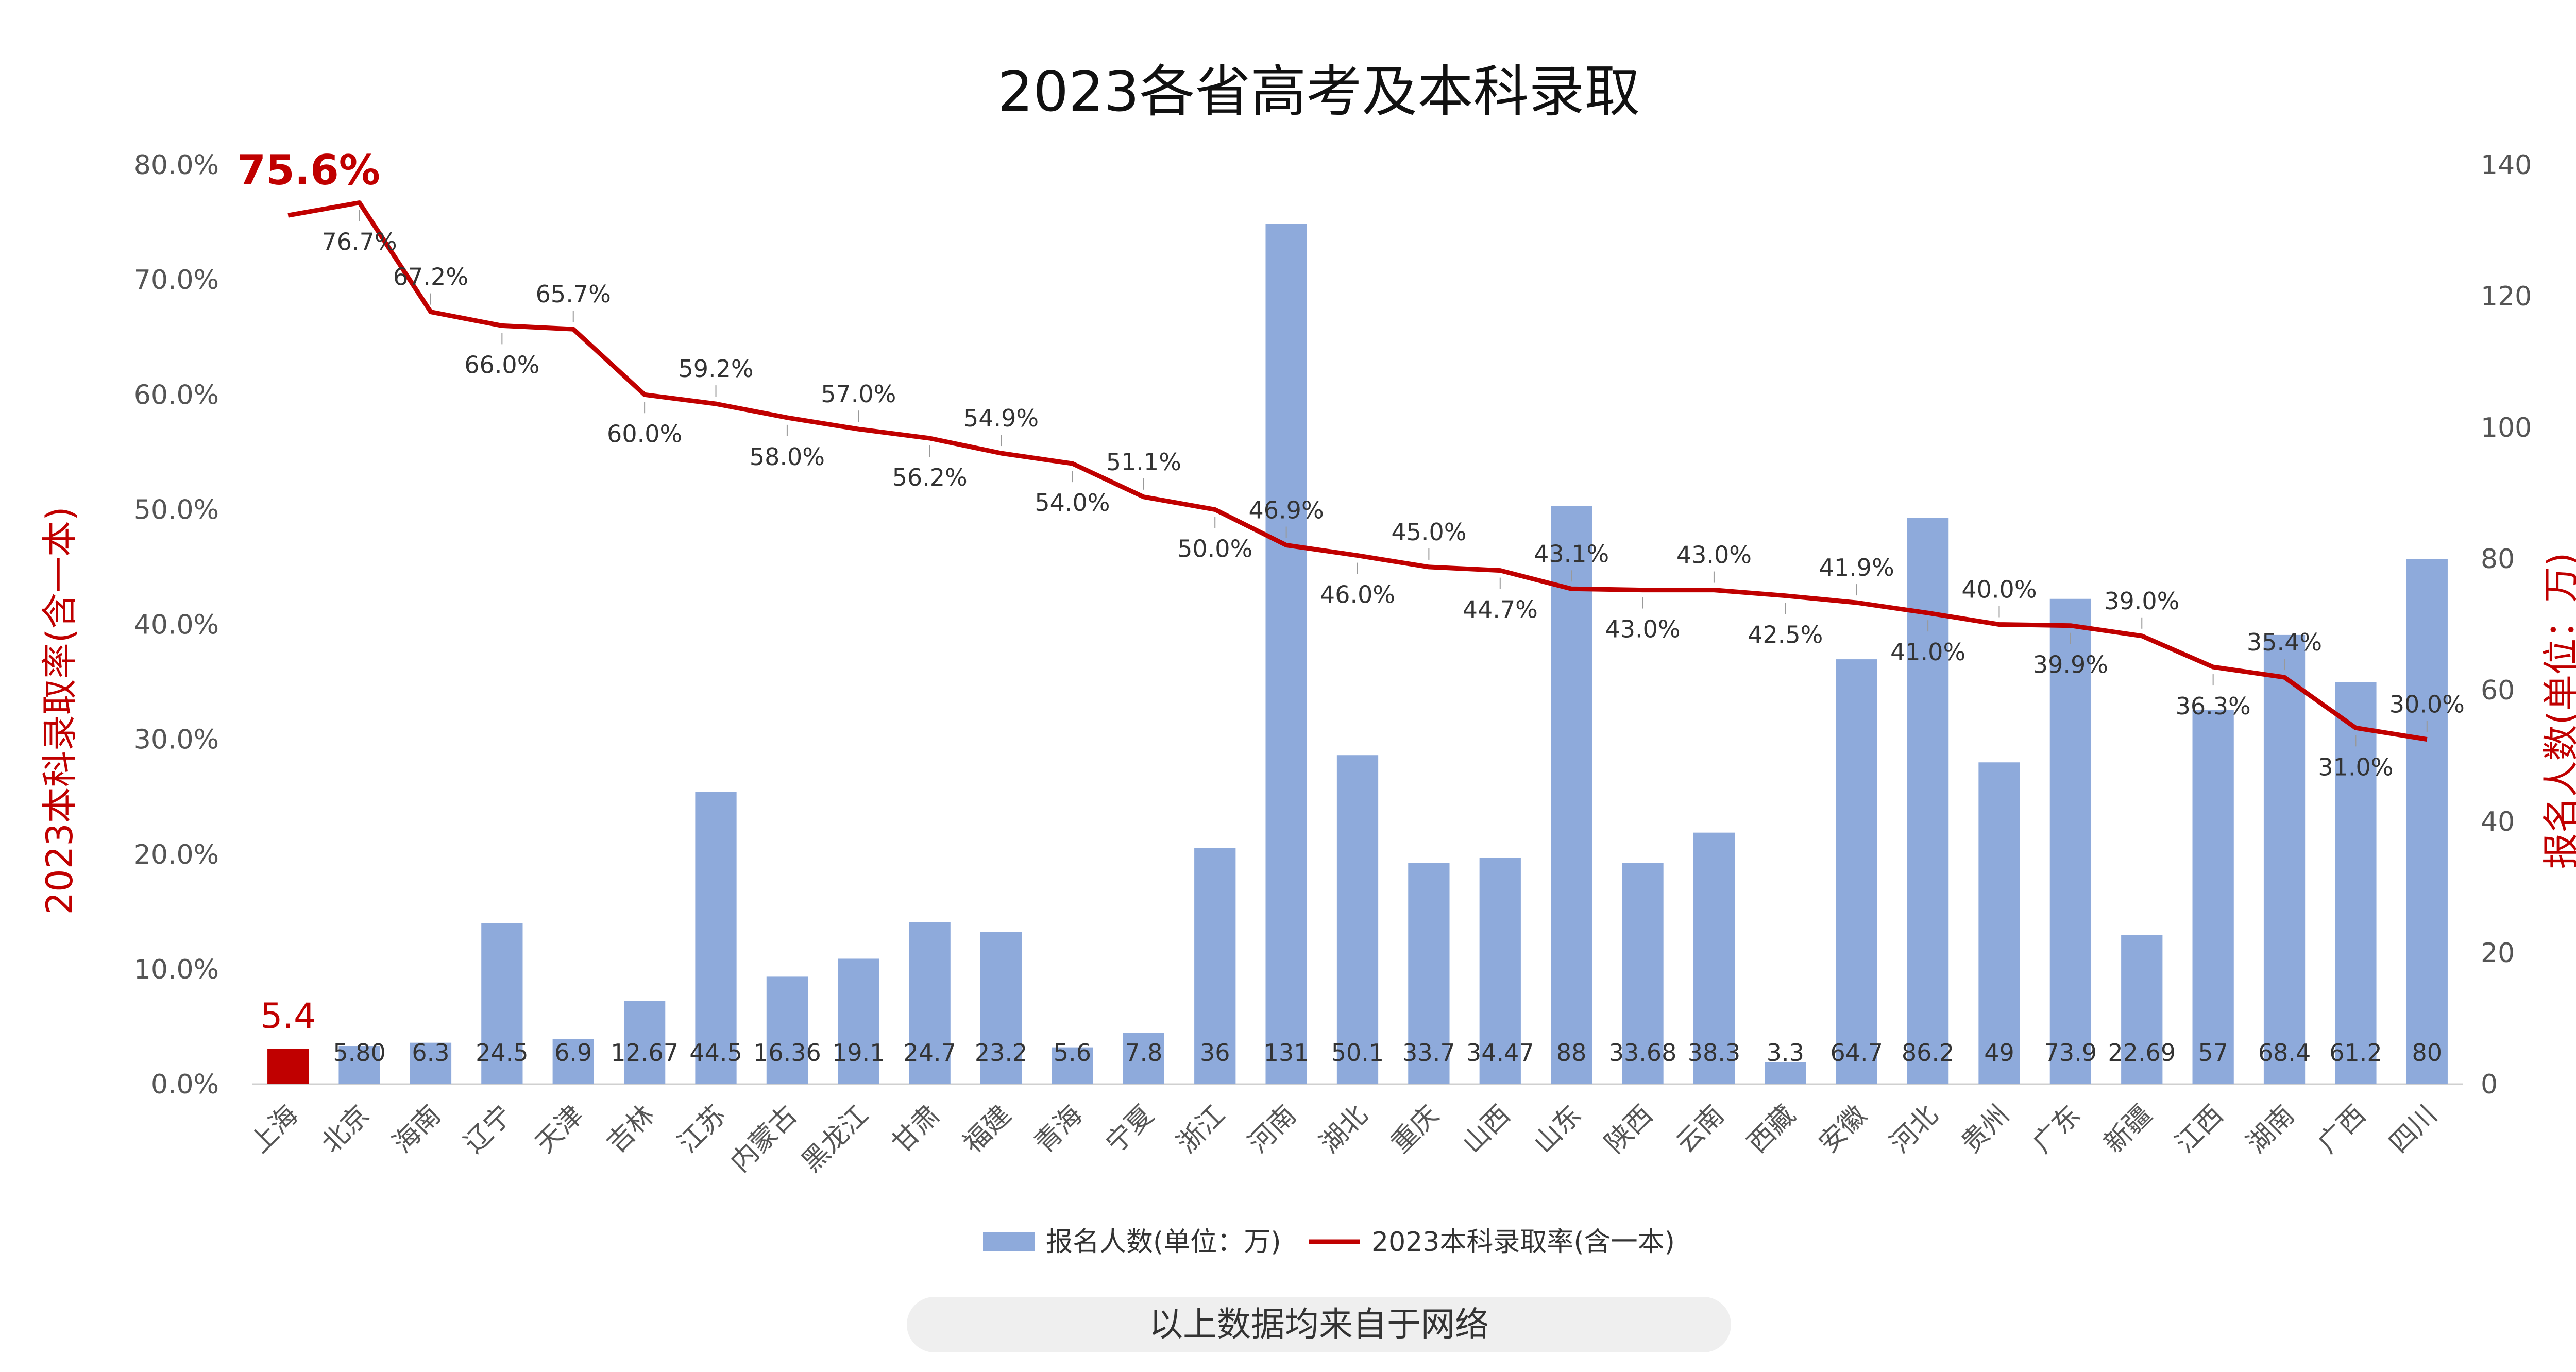 The image size is (2576, 1372). What do you see at coordinates (2284, 1053) in the screenshot?
I see `bar-value-label: 68.4` at bounding box center [2284, 1053].